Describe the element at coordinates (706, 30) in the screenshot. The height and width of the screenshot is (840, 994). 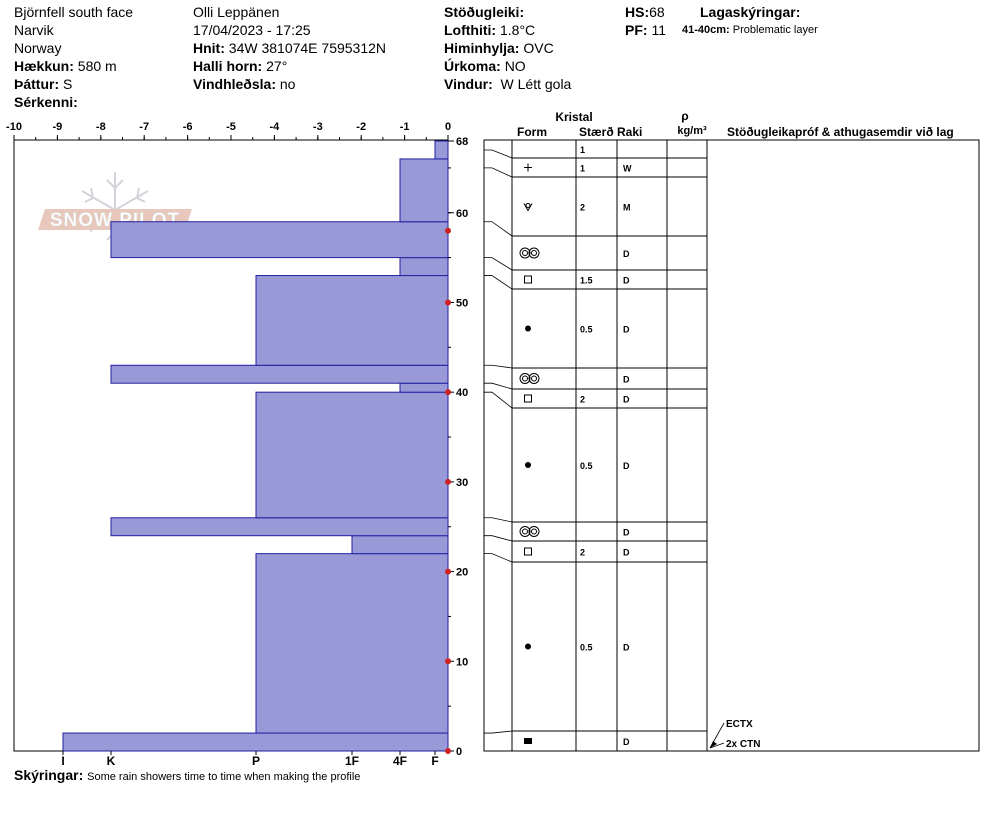
I see `layer-note-range: 41-40cm:` at that location.